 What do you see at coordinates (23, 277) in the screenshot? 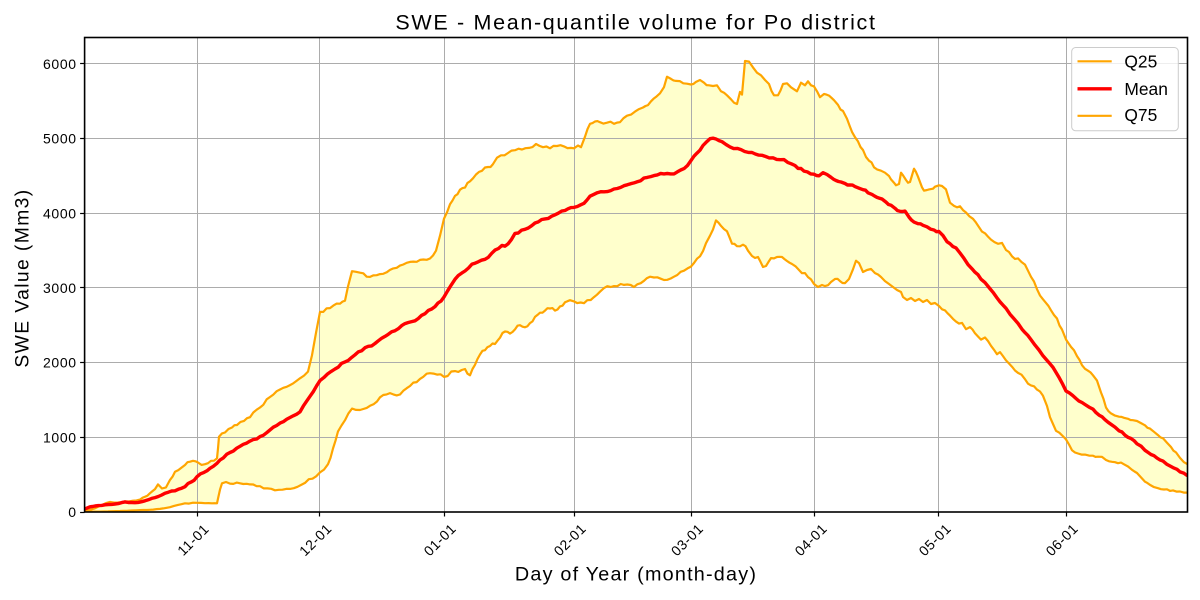
I see `svg-text: SWE Value (Mm3)` at bounding box center [23, 277].